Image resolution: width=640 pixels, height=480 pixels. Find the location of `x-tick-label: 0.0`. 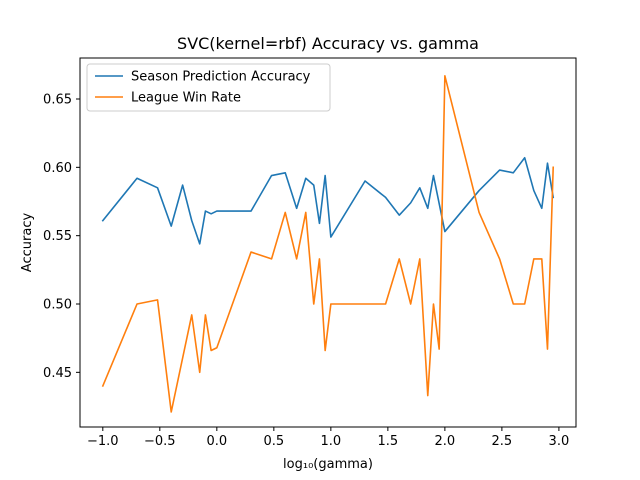

x-tick-label: 0.0 is located at coordinates (216, 441).